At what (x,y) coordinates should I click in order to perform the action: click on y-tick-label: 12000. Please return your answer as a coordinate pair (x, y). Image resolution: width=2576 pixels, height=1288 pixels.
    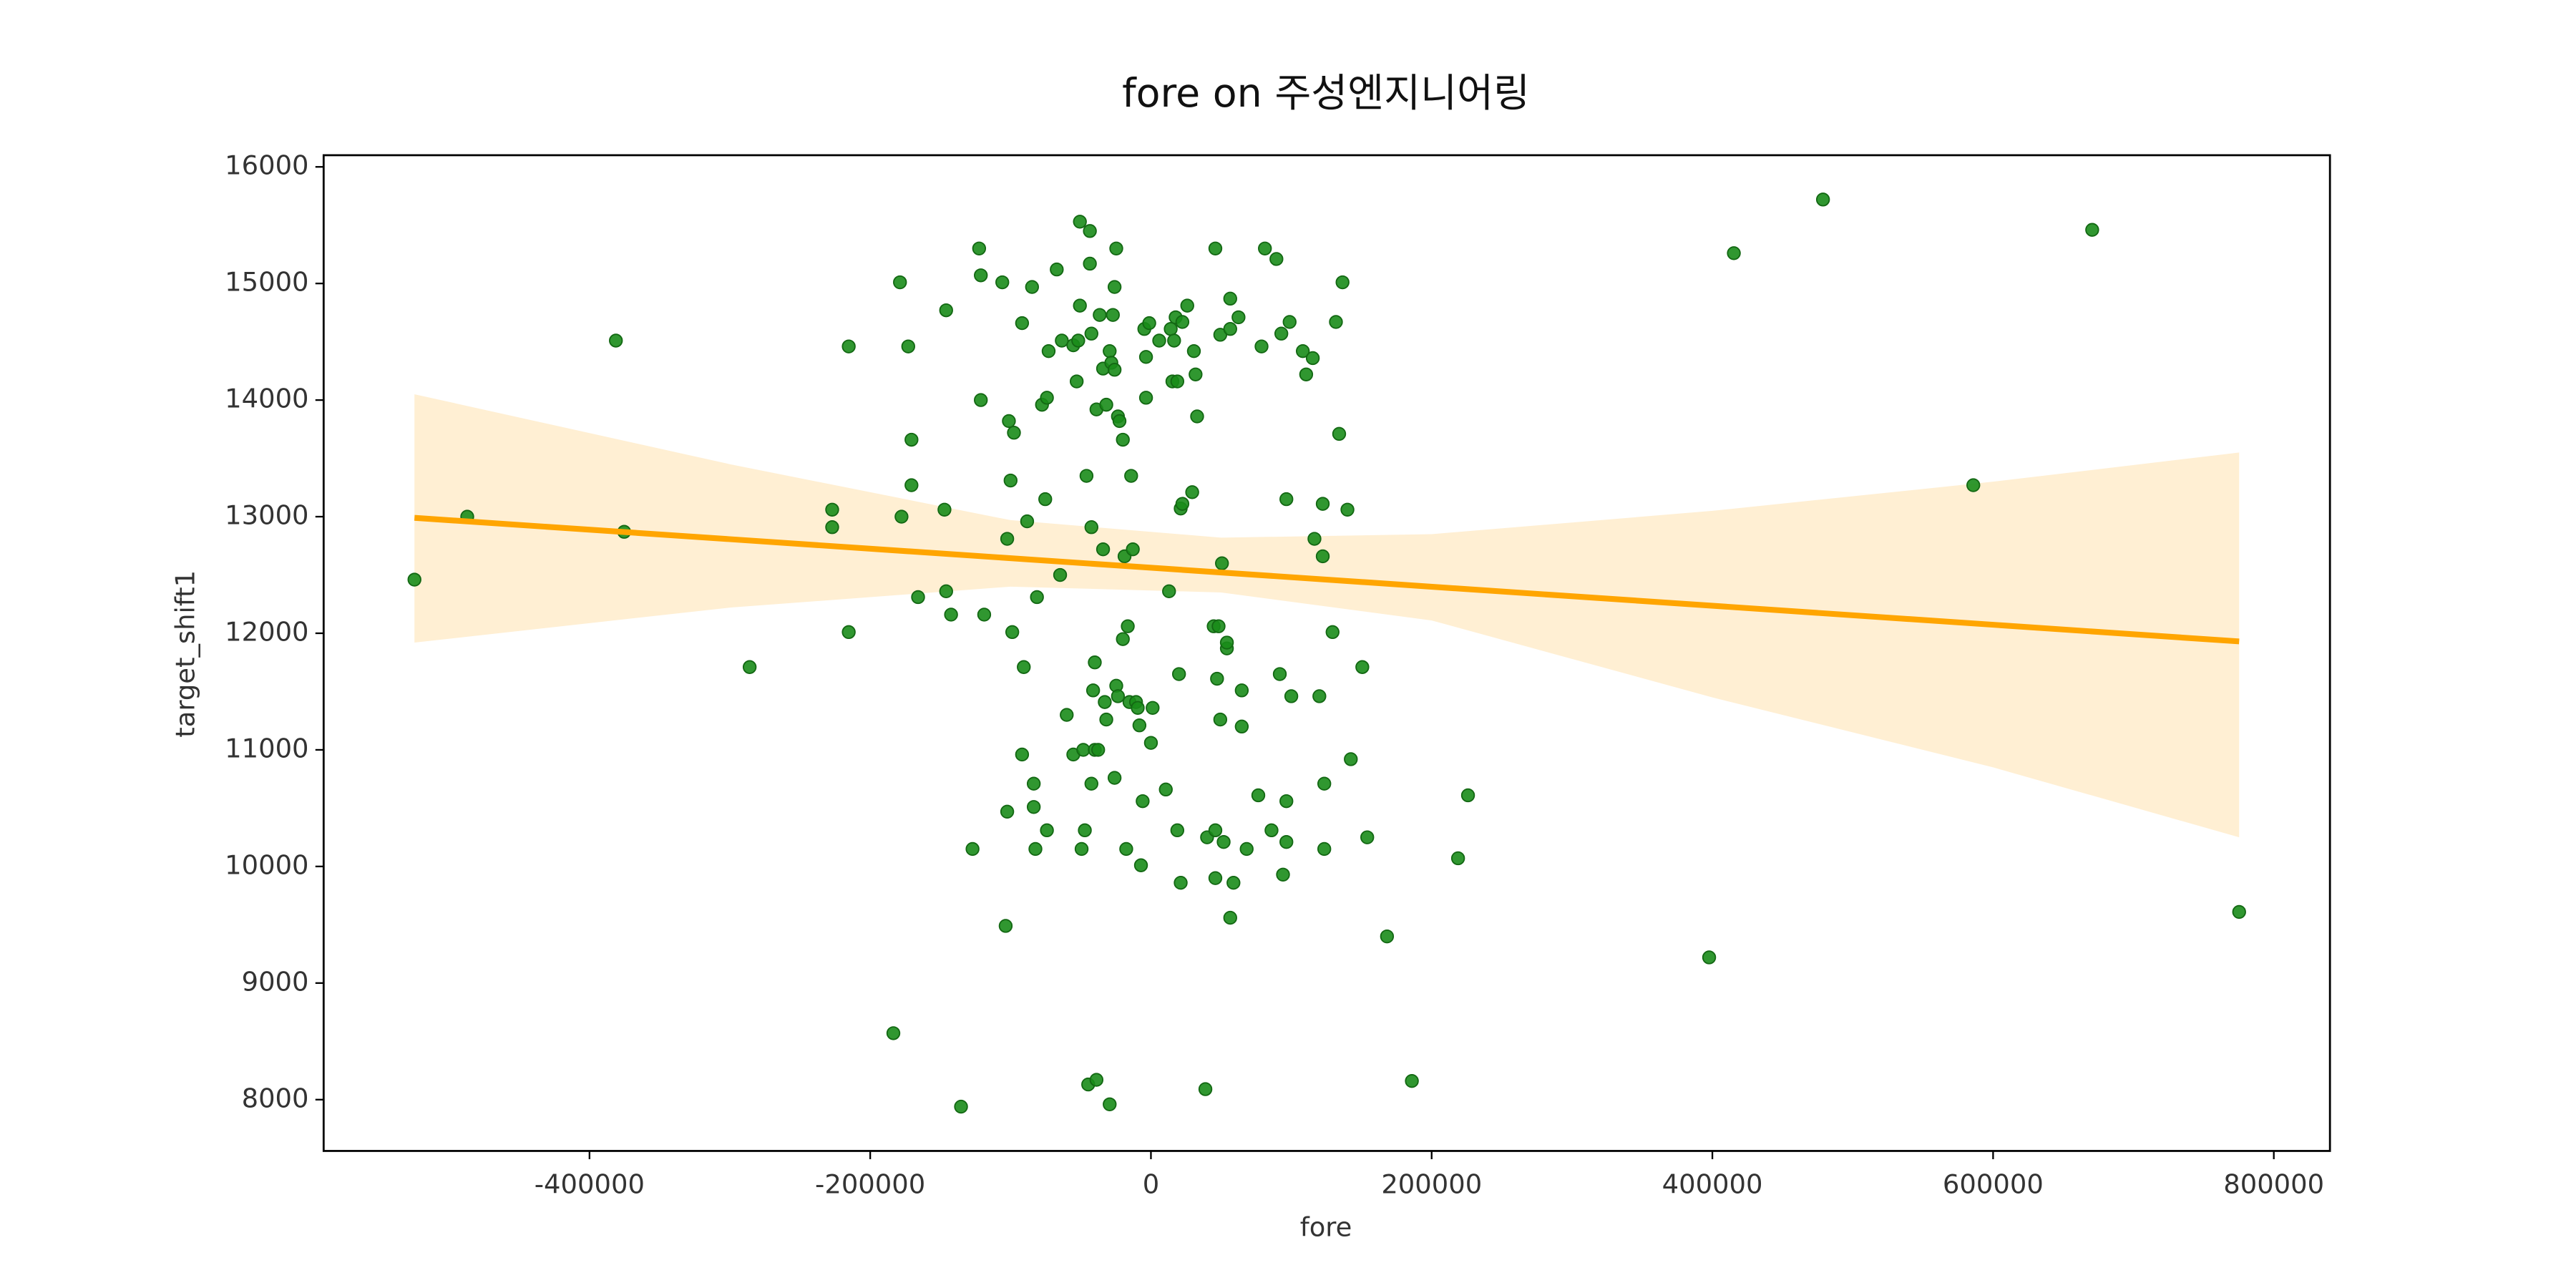
    Looking at the image, I should click on (266, 631).